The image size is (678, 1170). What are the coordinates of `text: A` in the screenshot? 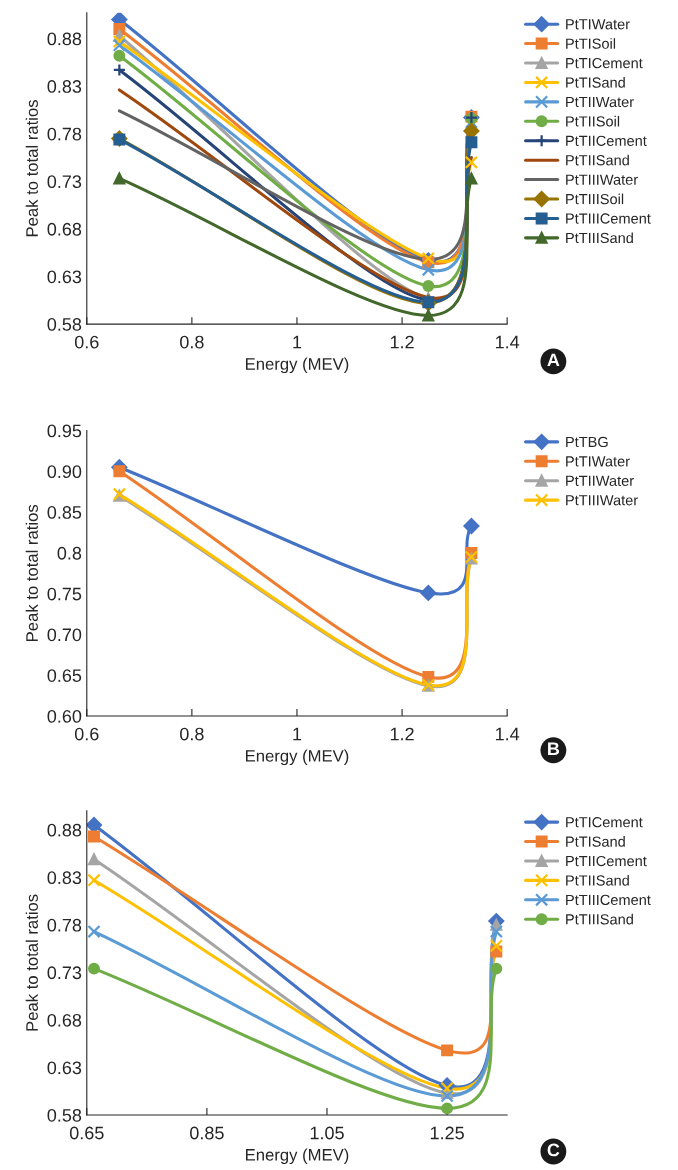 It's located at (553, 360).